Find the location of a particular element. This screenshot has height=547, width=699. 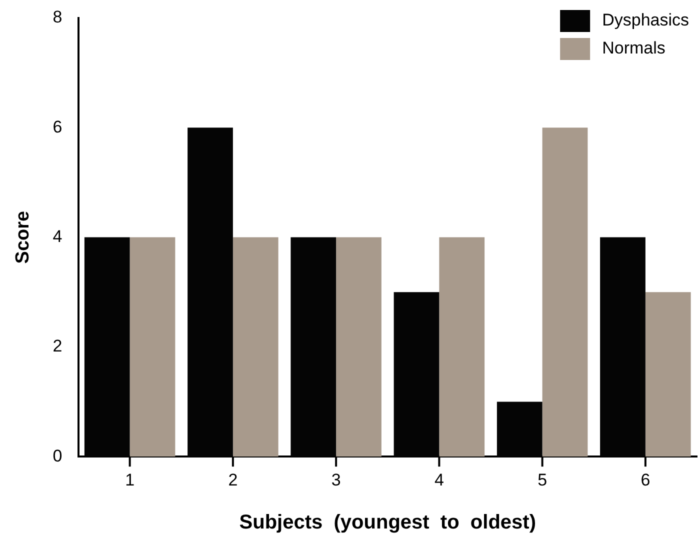

legend-label: Normals is located at coordinates (634, 48).